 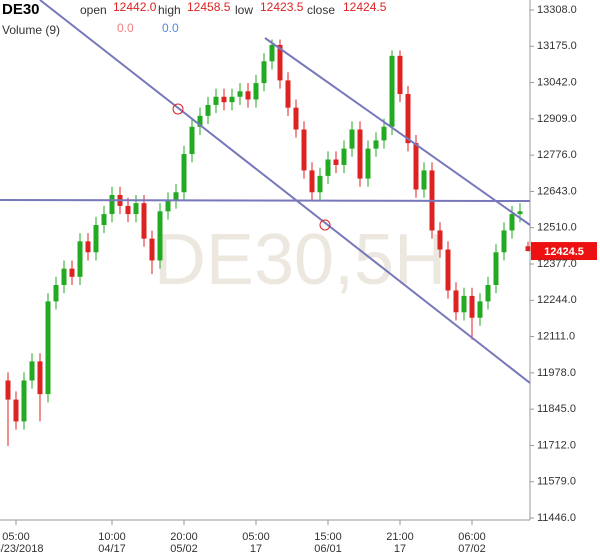 I want to click on x-tick-label: 21:00, so click(x=400, y=537).